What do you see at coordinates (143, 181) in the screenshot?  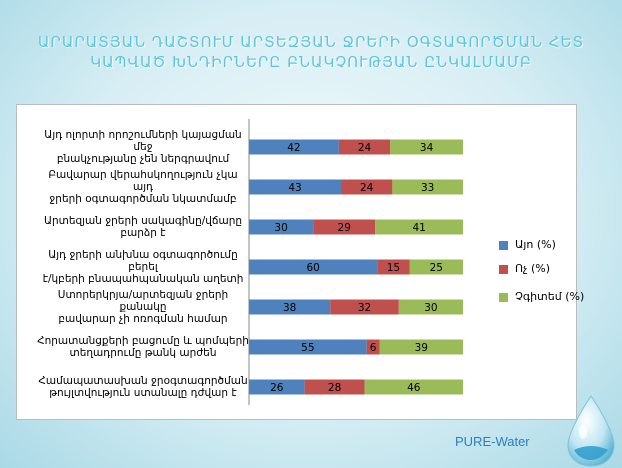 I see `category-label-line: Բավարար վերահսկողություն չկա այդ` at bounding box center [143, 181].